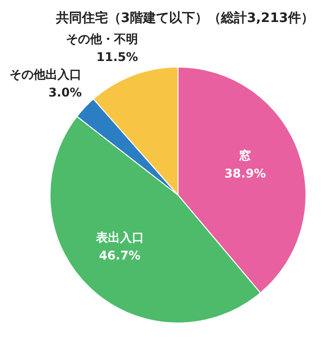  What do you see at coordinates (65, 93) in the screenshot?
I see `data-label: 3.0%` at bounding box center [65, 93].